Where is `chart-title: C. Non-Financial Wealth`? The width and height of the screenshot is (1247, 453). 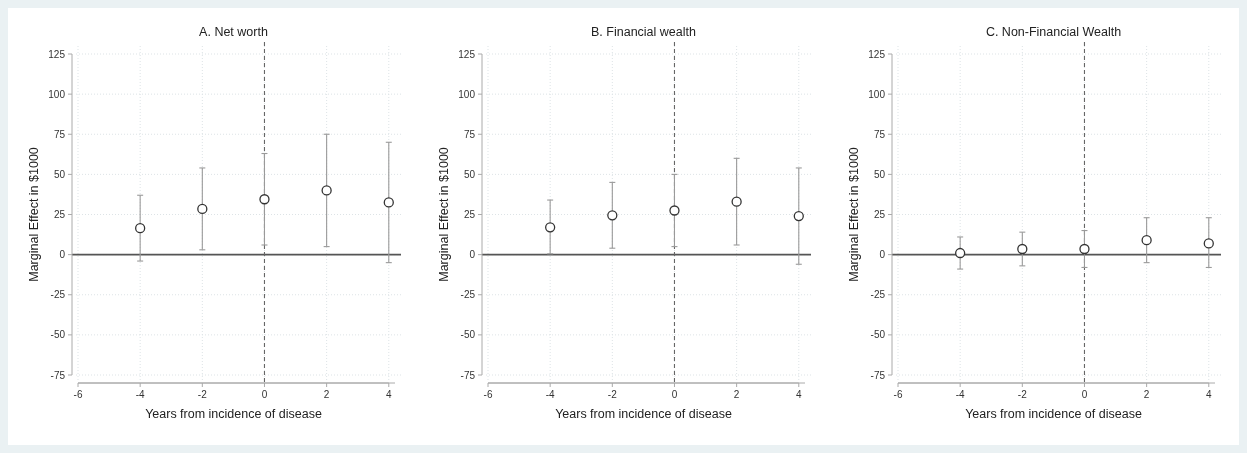 chart-title: C. Non-Financial Wealth is located at coordinates (1053, 32).